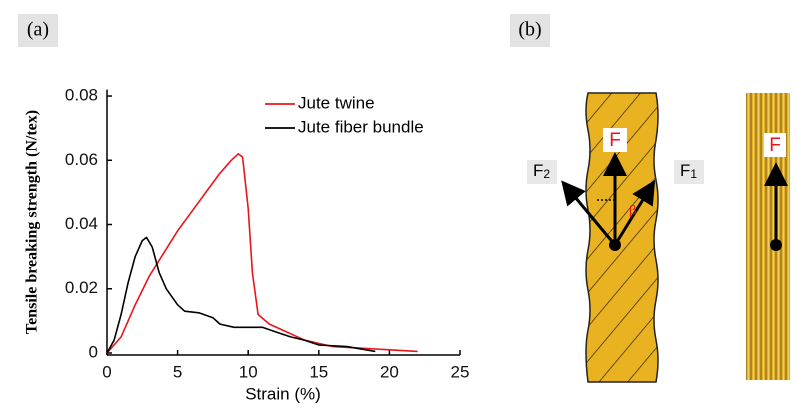 The height and width of the screenshot is (415, 796). Describe the element at coordinates (81, 159) in the screenshot. I see `y-tick-label: 0.06` at that location.